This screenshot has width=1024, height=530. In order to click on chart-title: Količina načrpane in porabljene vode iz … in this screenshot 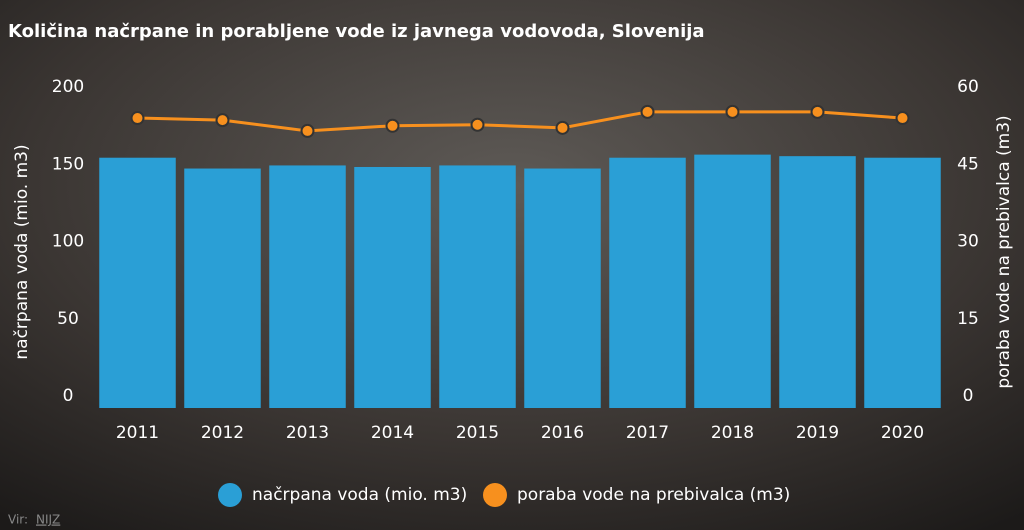, I will do `click(356, 31)`.